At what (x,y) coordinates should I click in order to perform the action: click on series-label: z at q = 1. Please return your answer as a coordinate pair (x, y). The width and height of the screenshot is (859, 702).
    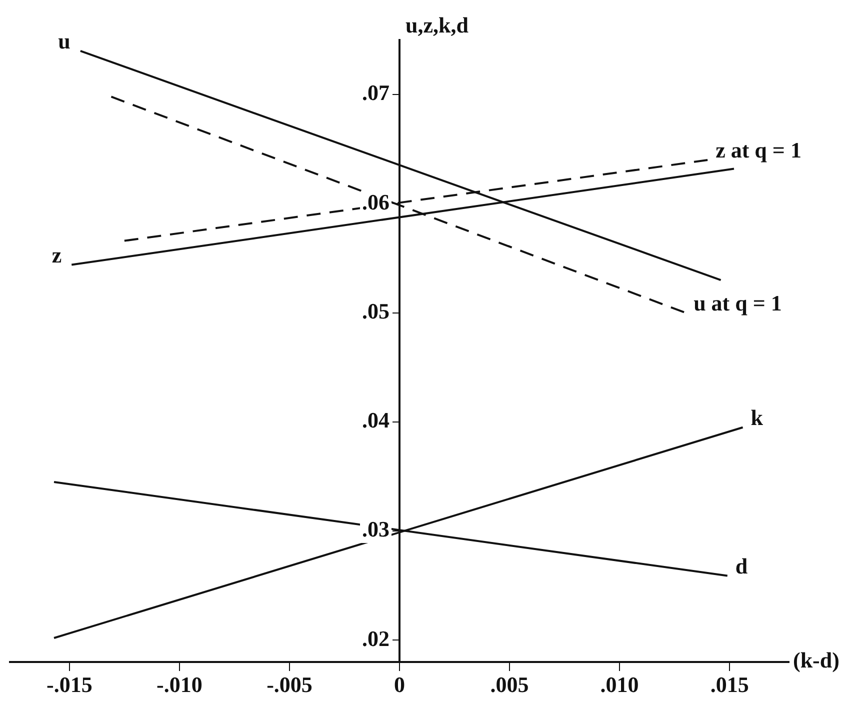
    Looking at the image, I should click on (759, 150).